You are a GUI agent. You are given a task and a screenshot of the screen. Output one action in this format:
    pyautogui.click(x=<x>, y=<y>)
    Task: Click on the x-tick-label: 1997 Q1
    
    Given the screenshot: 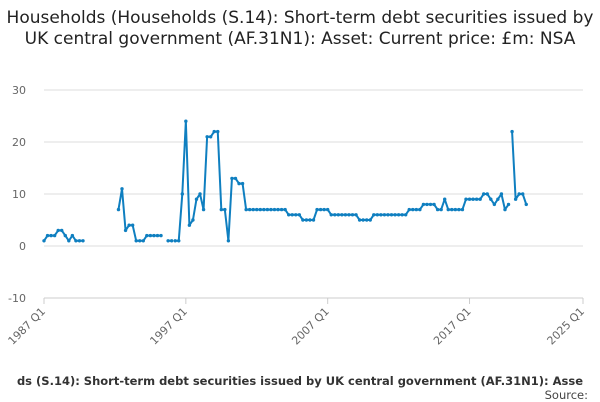 What is the action you would take?
    pyautogui.click(x=168, y=326)
    